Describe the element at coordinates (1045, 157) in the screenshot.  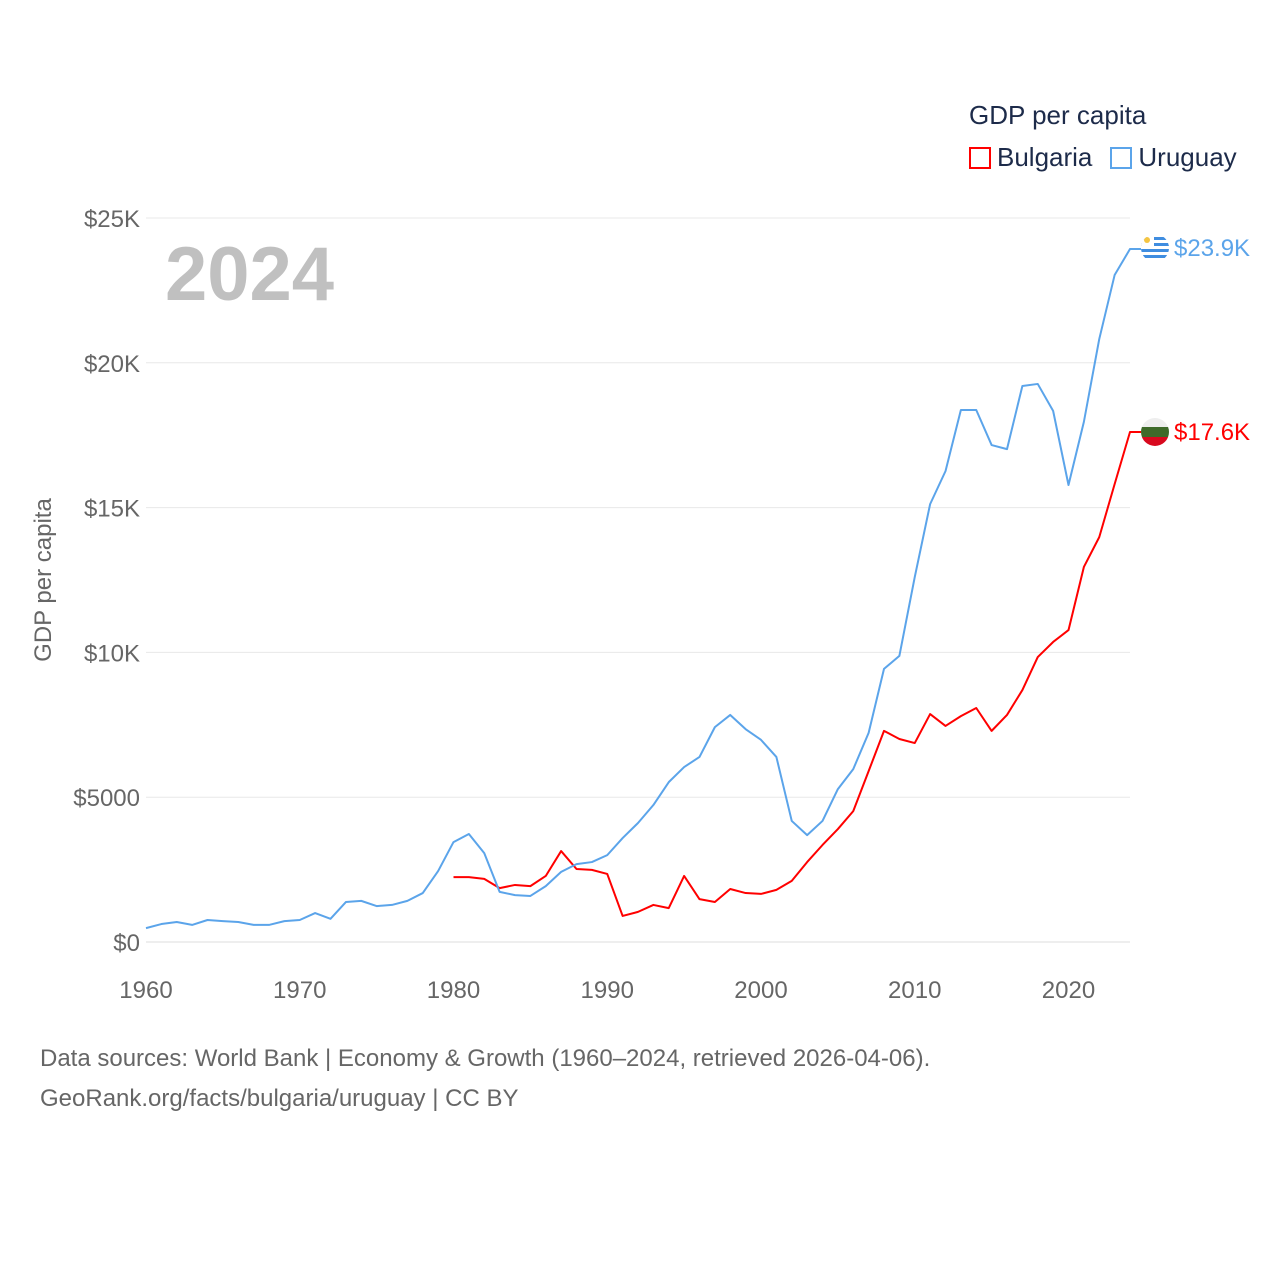
I see `legend-label: Bulgaria` at that location.